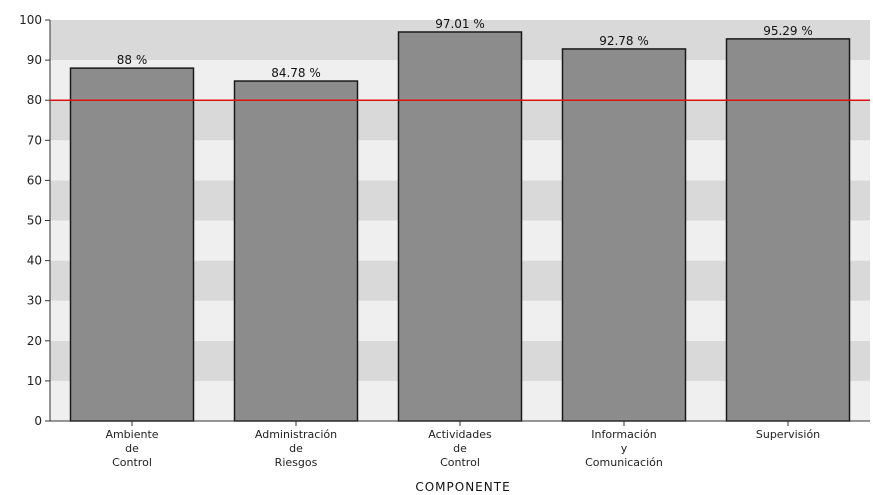  I want to click on y-tick-label: 90, so click(34, 60).